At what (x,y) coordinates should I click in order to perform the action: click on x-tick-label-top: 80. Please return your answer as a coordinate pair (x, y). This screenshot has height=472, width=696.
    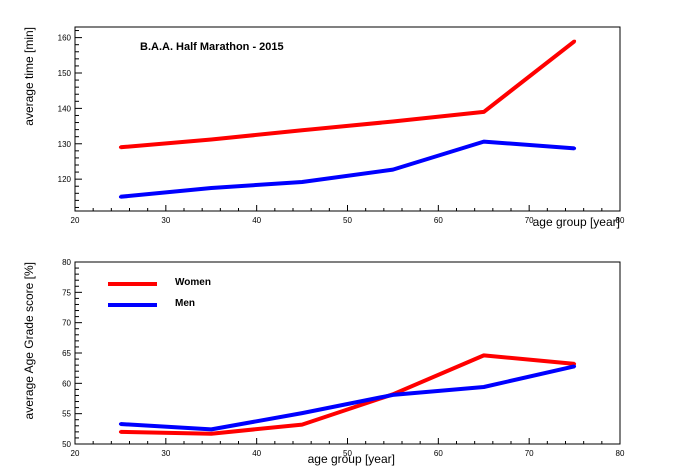
    Looking at the image, I should click on (620, 220).